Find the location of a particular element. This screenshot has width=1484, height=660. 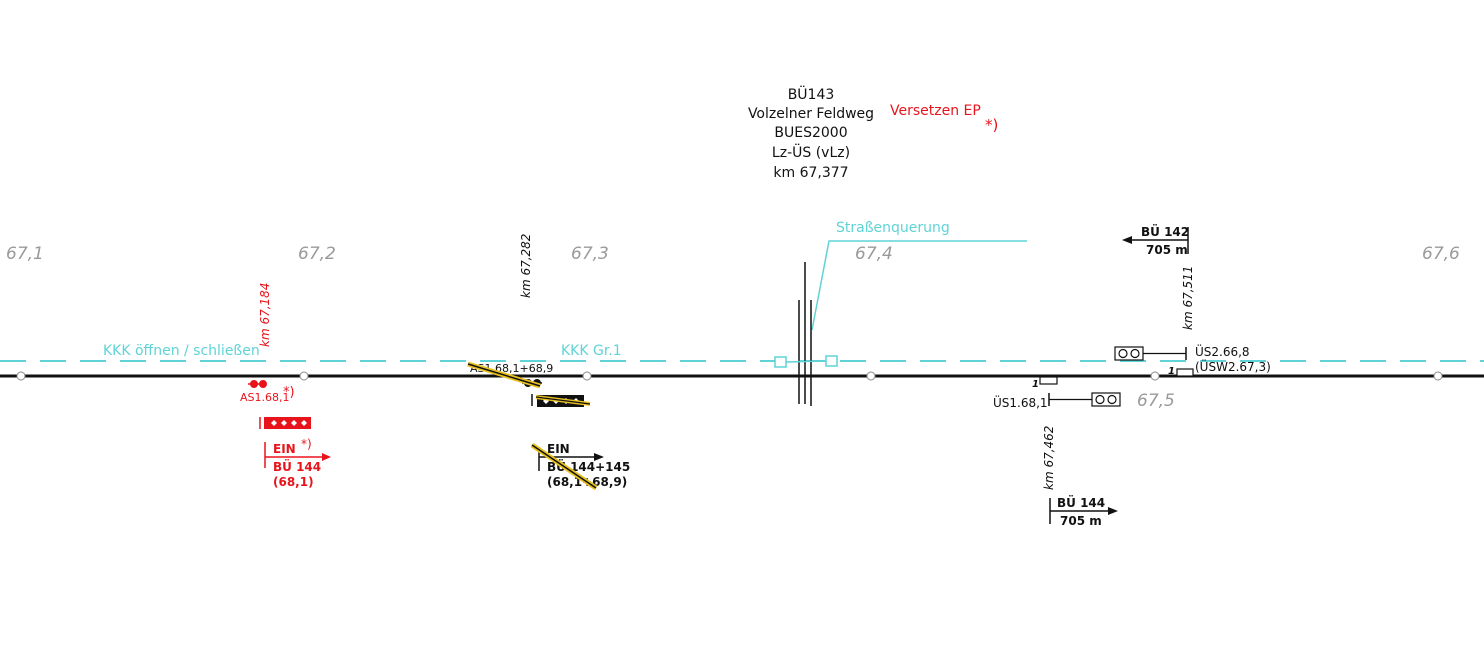

us266-label: ÜS2.66,8 is located at coordinates (1222, 351).